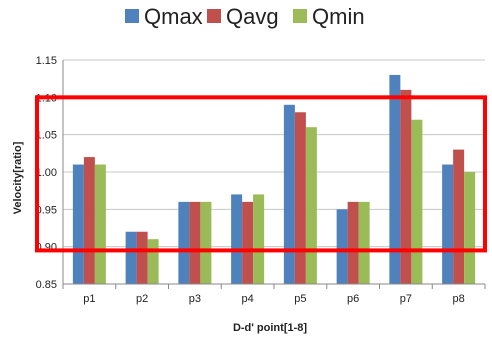 The height and width of the screenshot is (345, 492). What do you see at coordinates (300, 198) in the screenshot?
I see `bar-qavg-p5` at bounding box center [300, 198].